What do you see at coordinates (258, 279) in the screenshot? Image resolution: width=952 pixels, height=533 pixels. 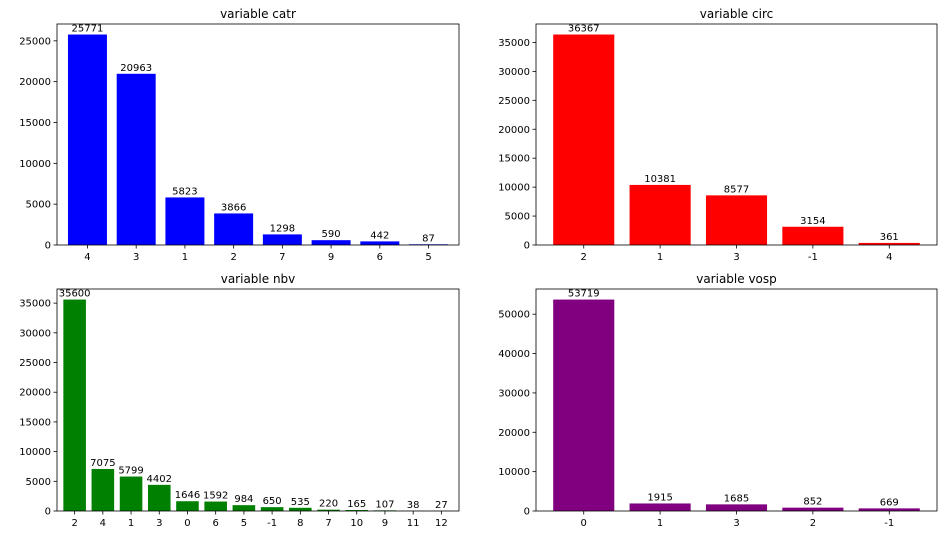 I see `chart-title: variable nbv` at bounding box center [258, 279].